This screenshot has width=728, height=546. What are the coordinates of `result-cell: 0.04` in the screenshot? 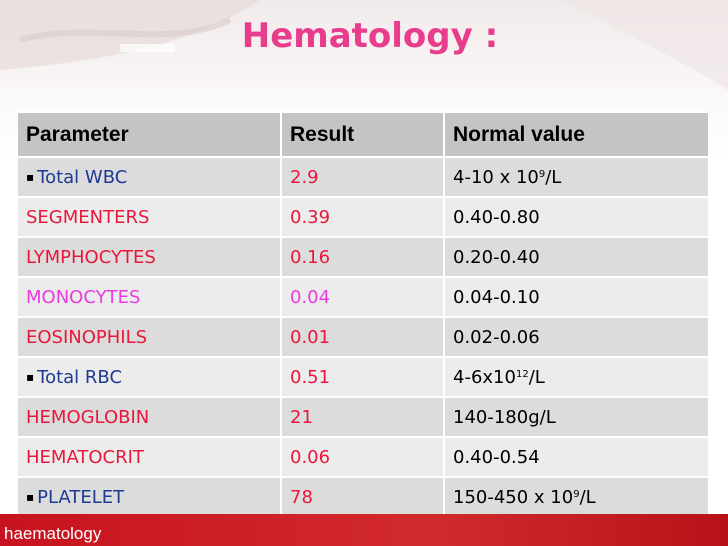 It's located at (362, 296).